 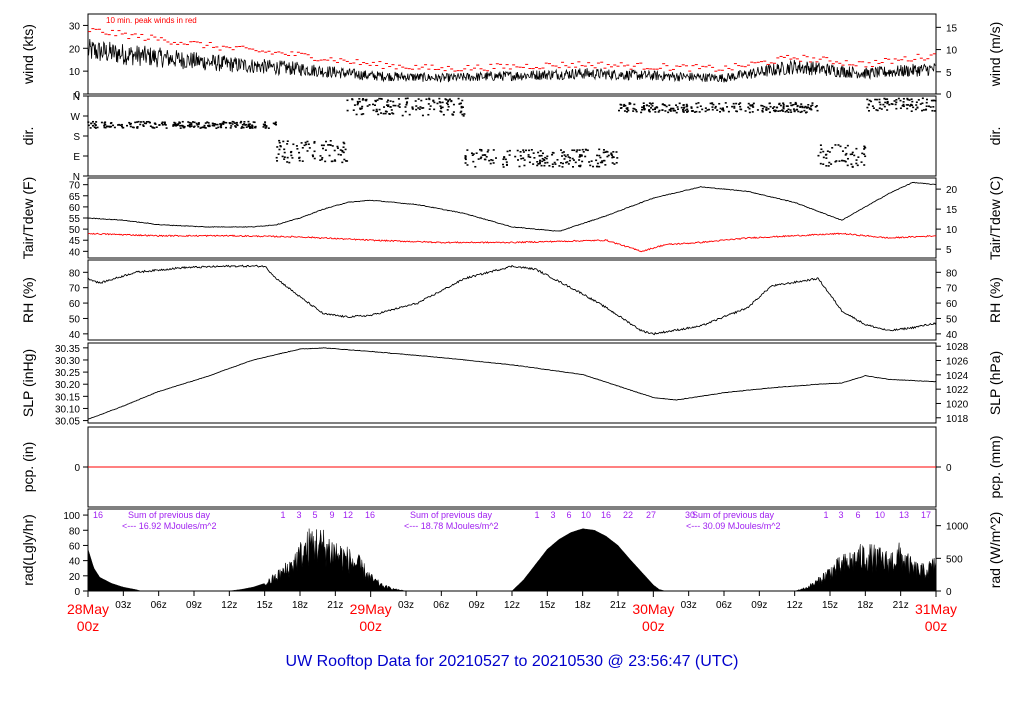 What do you see at coordinates (151, 20) in the screenshot?
I see `peak-wind-note: 10 min. peak winds in red` at bounding box center [151, 20].